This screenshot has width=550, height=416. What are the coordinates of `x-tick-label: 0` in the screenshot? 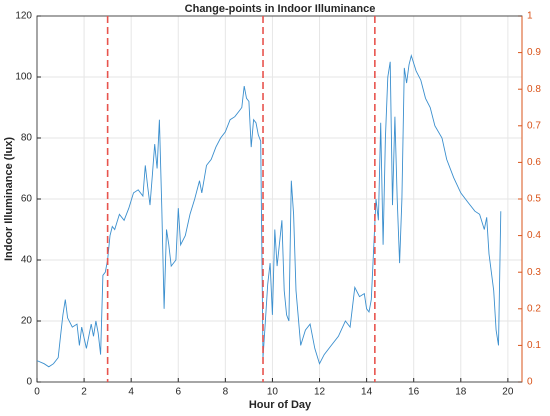 It's located at (37, 392).